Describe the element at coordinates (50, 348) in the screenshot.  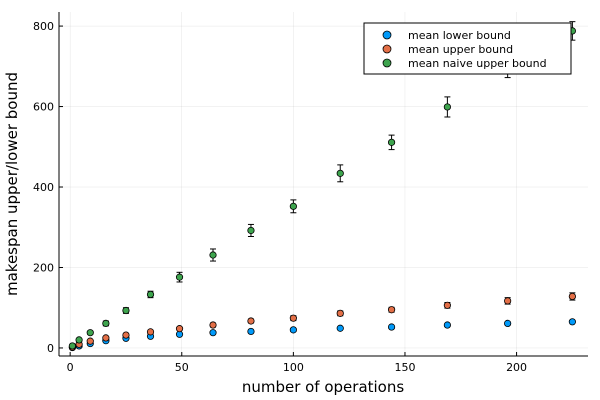
I see `y-tick-label: 0` at that location.